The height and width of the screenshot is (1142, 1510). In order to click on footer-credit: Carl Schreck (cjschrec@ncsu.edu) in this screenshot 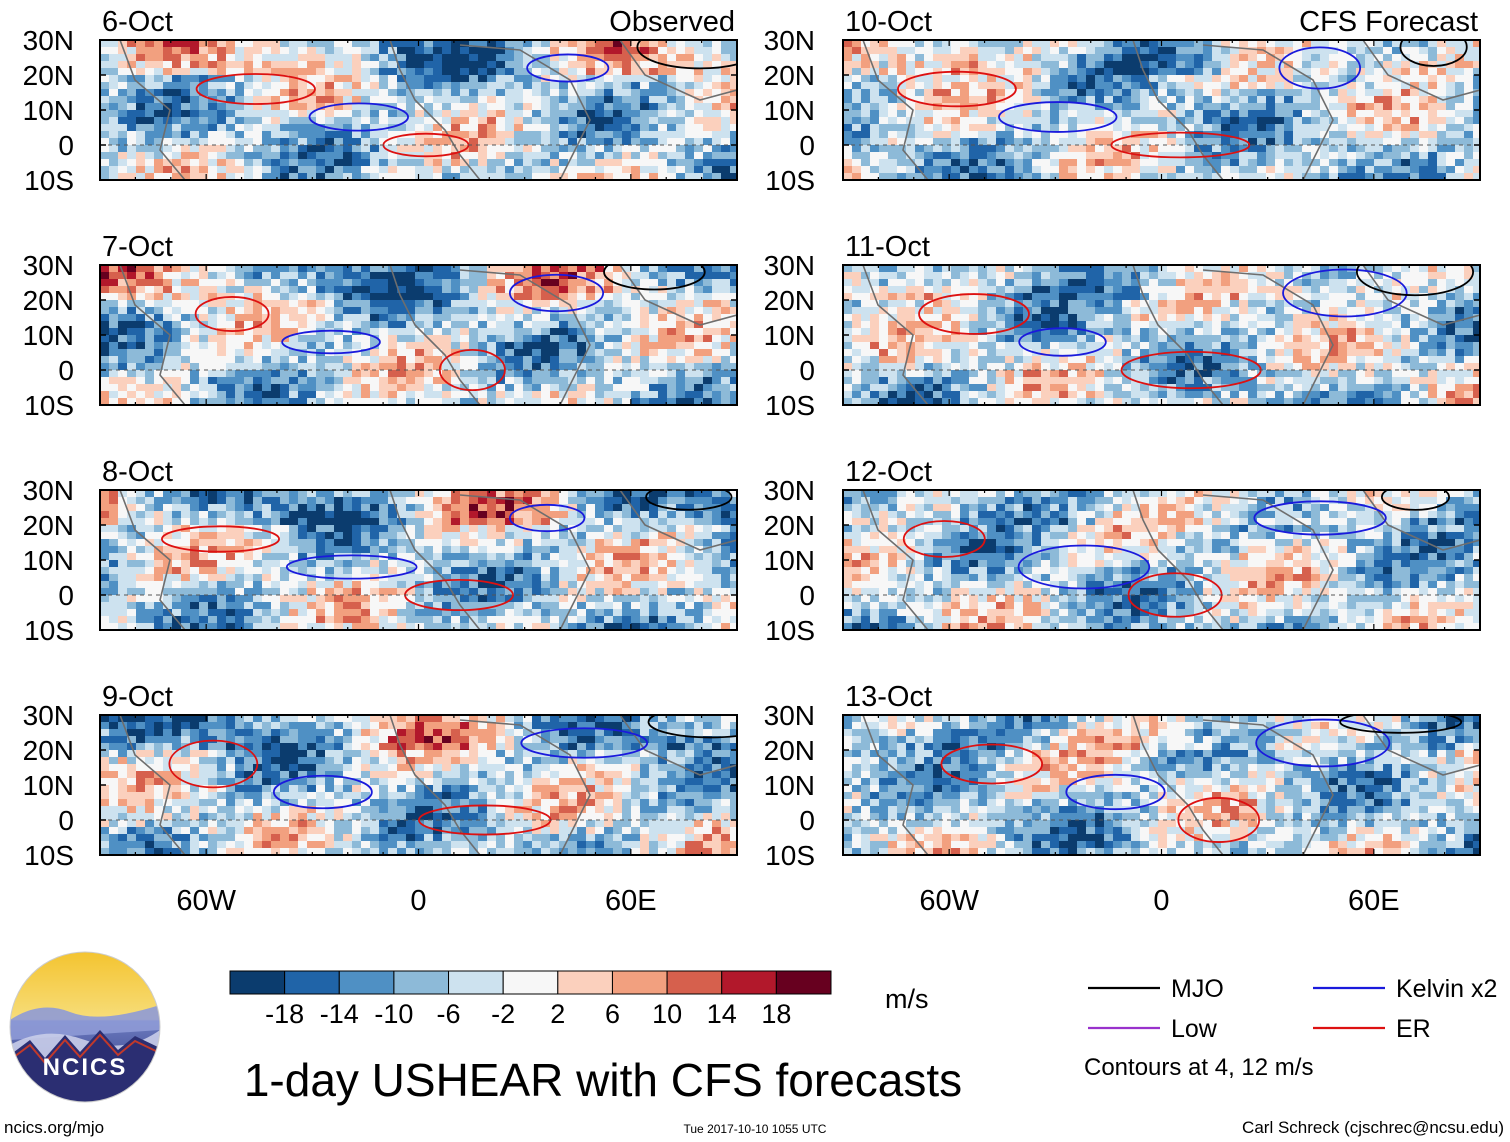, I will do `click(1373, 1127)`.